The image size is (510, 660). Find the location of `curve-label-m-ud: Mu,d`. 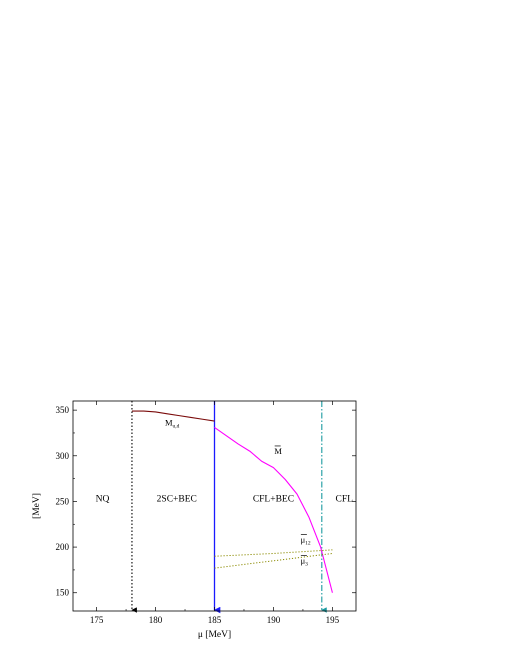

curve-label-m-ud: Mu,d is located at coordinates (172, 424).